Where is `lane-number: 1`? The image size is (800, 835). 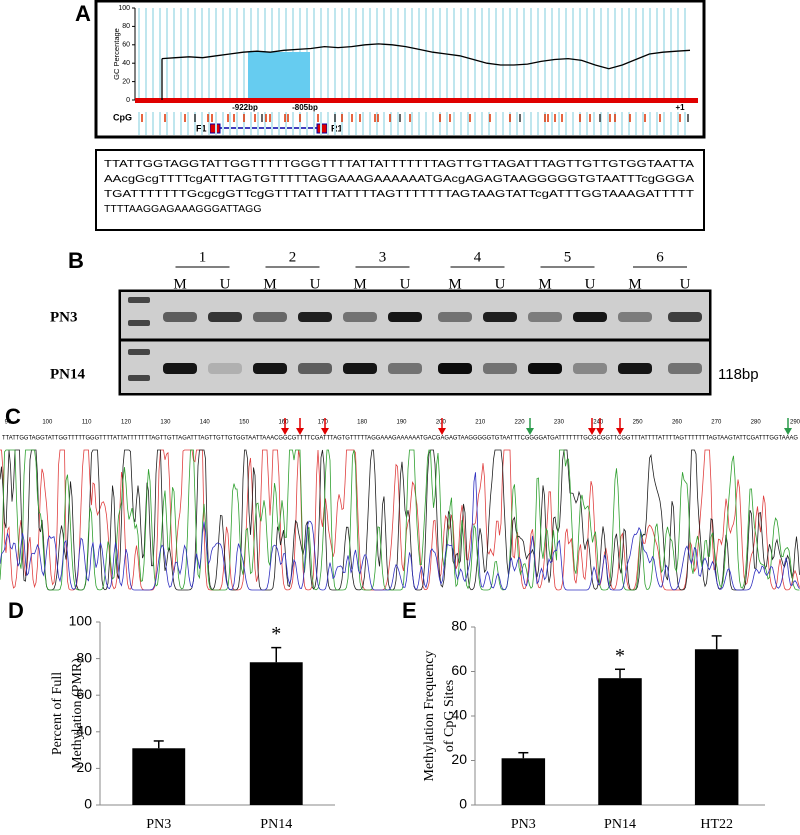
lane-number: 1 is located at coordinates (203, 257).